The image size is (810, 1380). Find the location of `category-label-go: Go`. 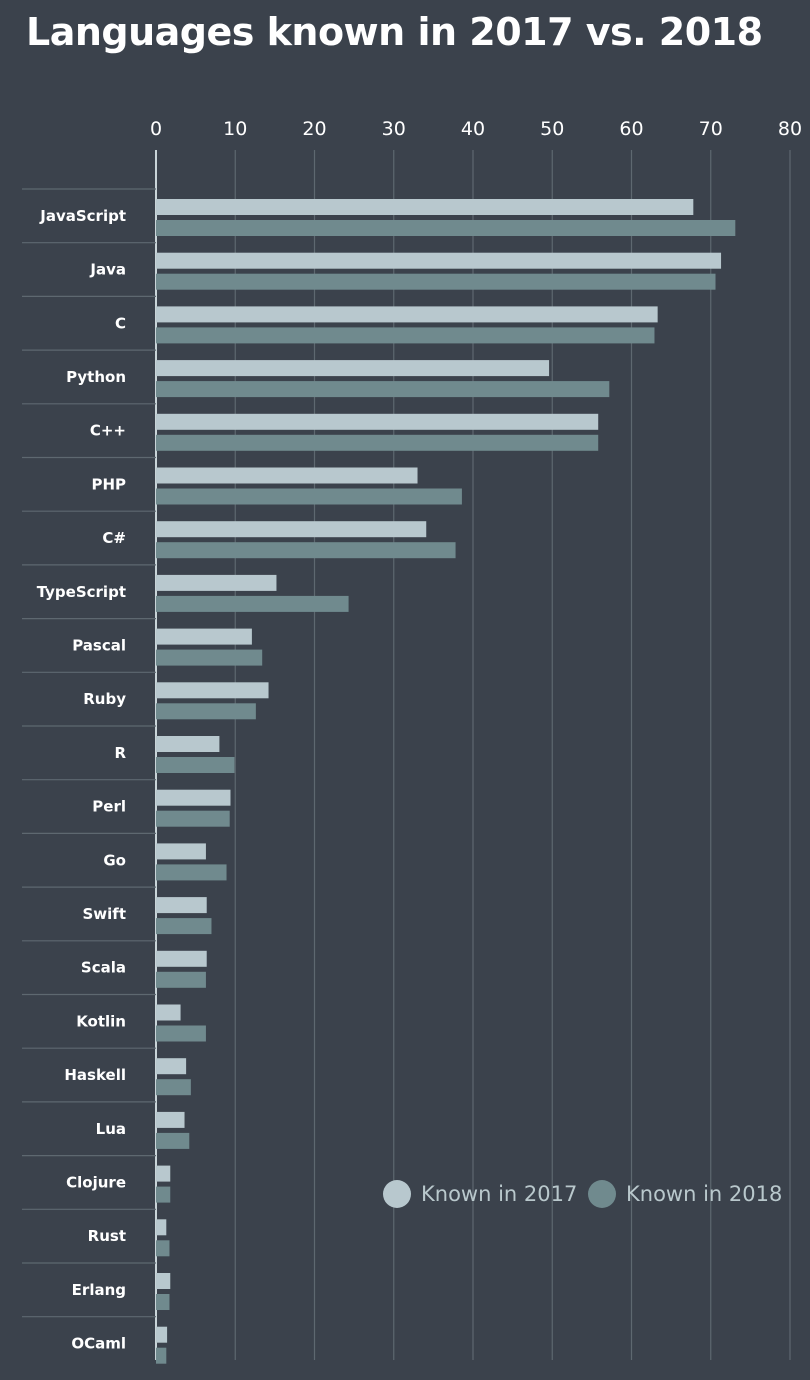

category-label-go: Go is located at coordinates (114, 860).